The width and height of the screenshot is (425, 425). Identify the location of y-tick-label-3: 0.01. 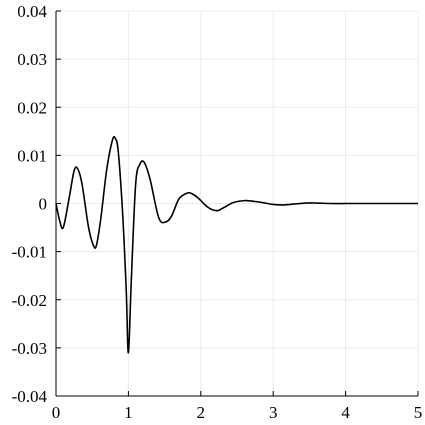
(32, 155).